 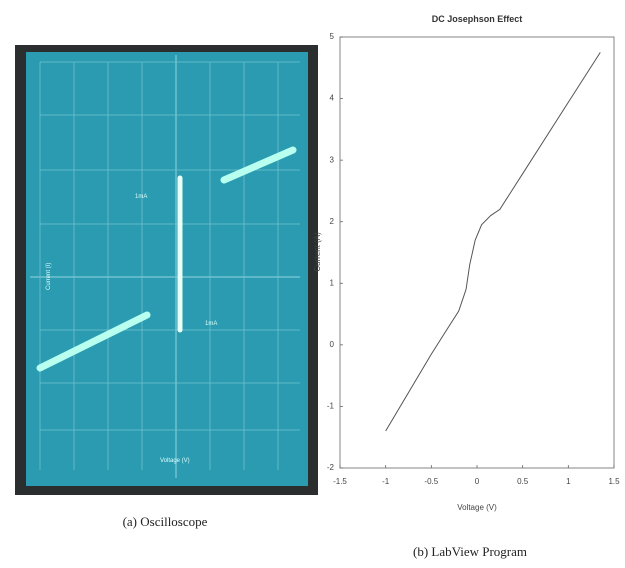 I want to click on y-tick-label: 2, so click(x=332, y=221).